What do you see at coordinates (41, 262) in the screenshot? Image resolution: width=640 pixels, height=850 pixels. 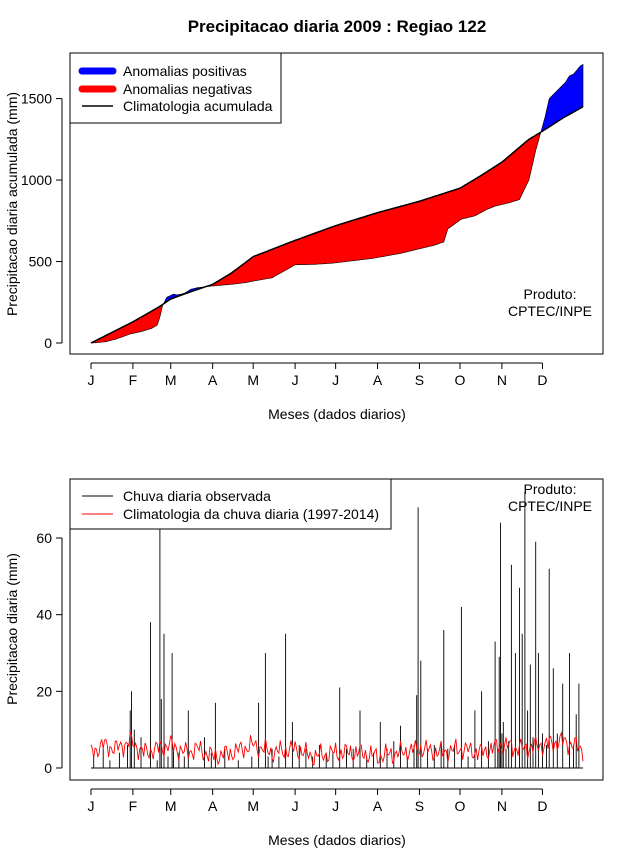 I see `y-tick-label: 500` at bounding box center [41, 262].